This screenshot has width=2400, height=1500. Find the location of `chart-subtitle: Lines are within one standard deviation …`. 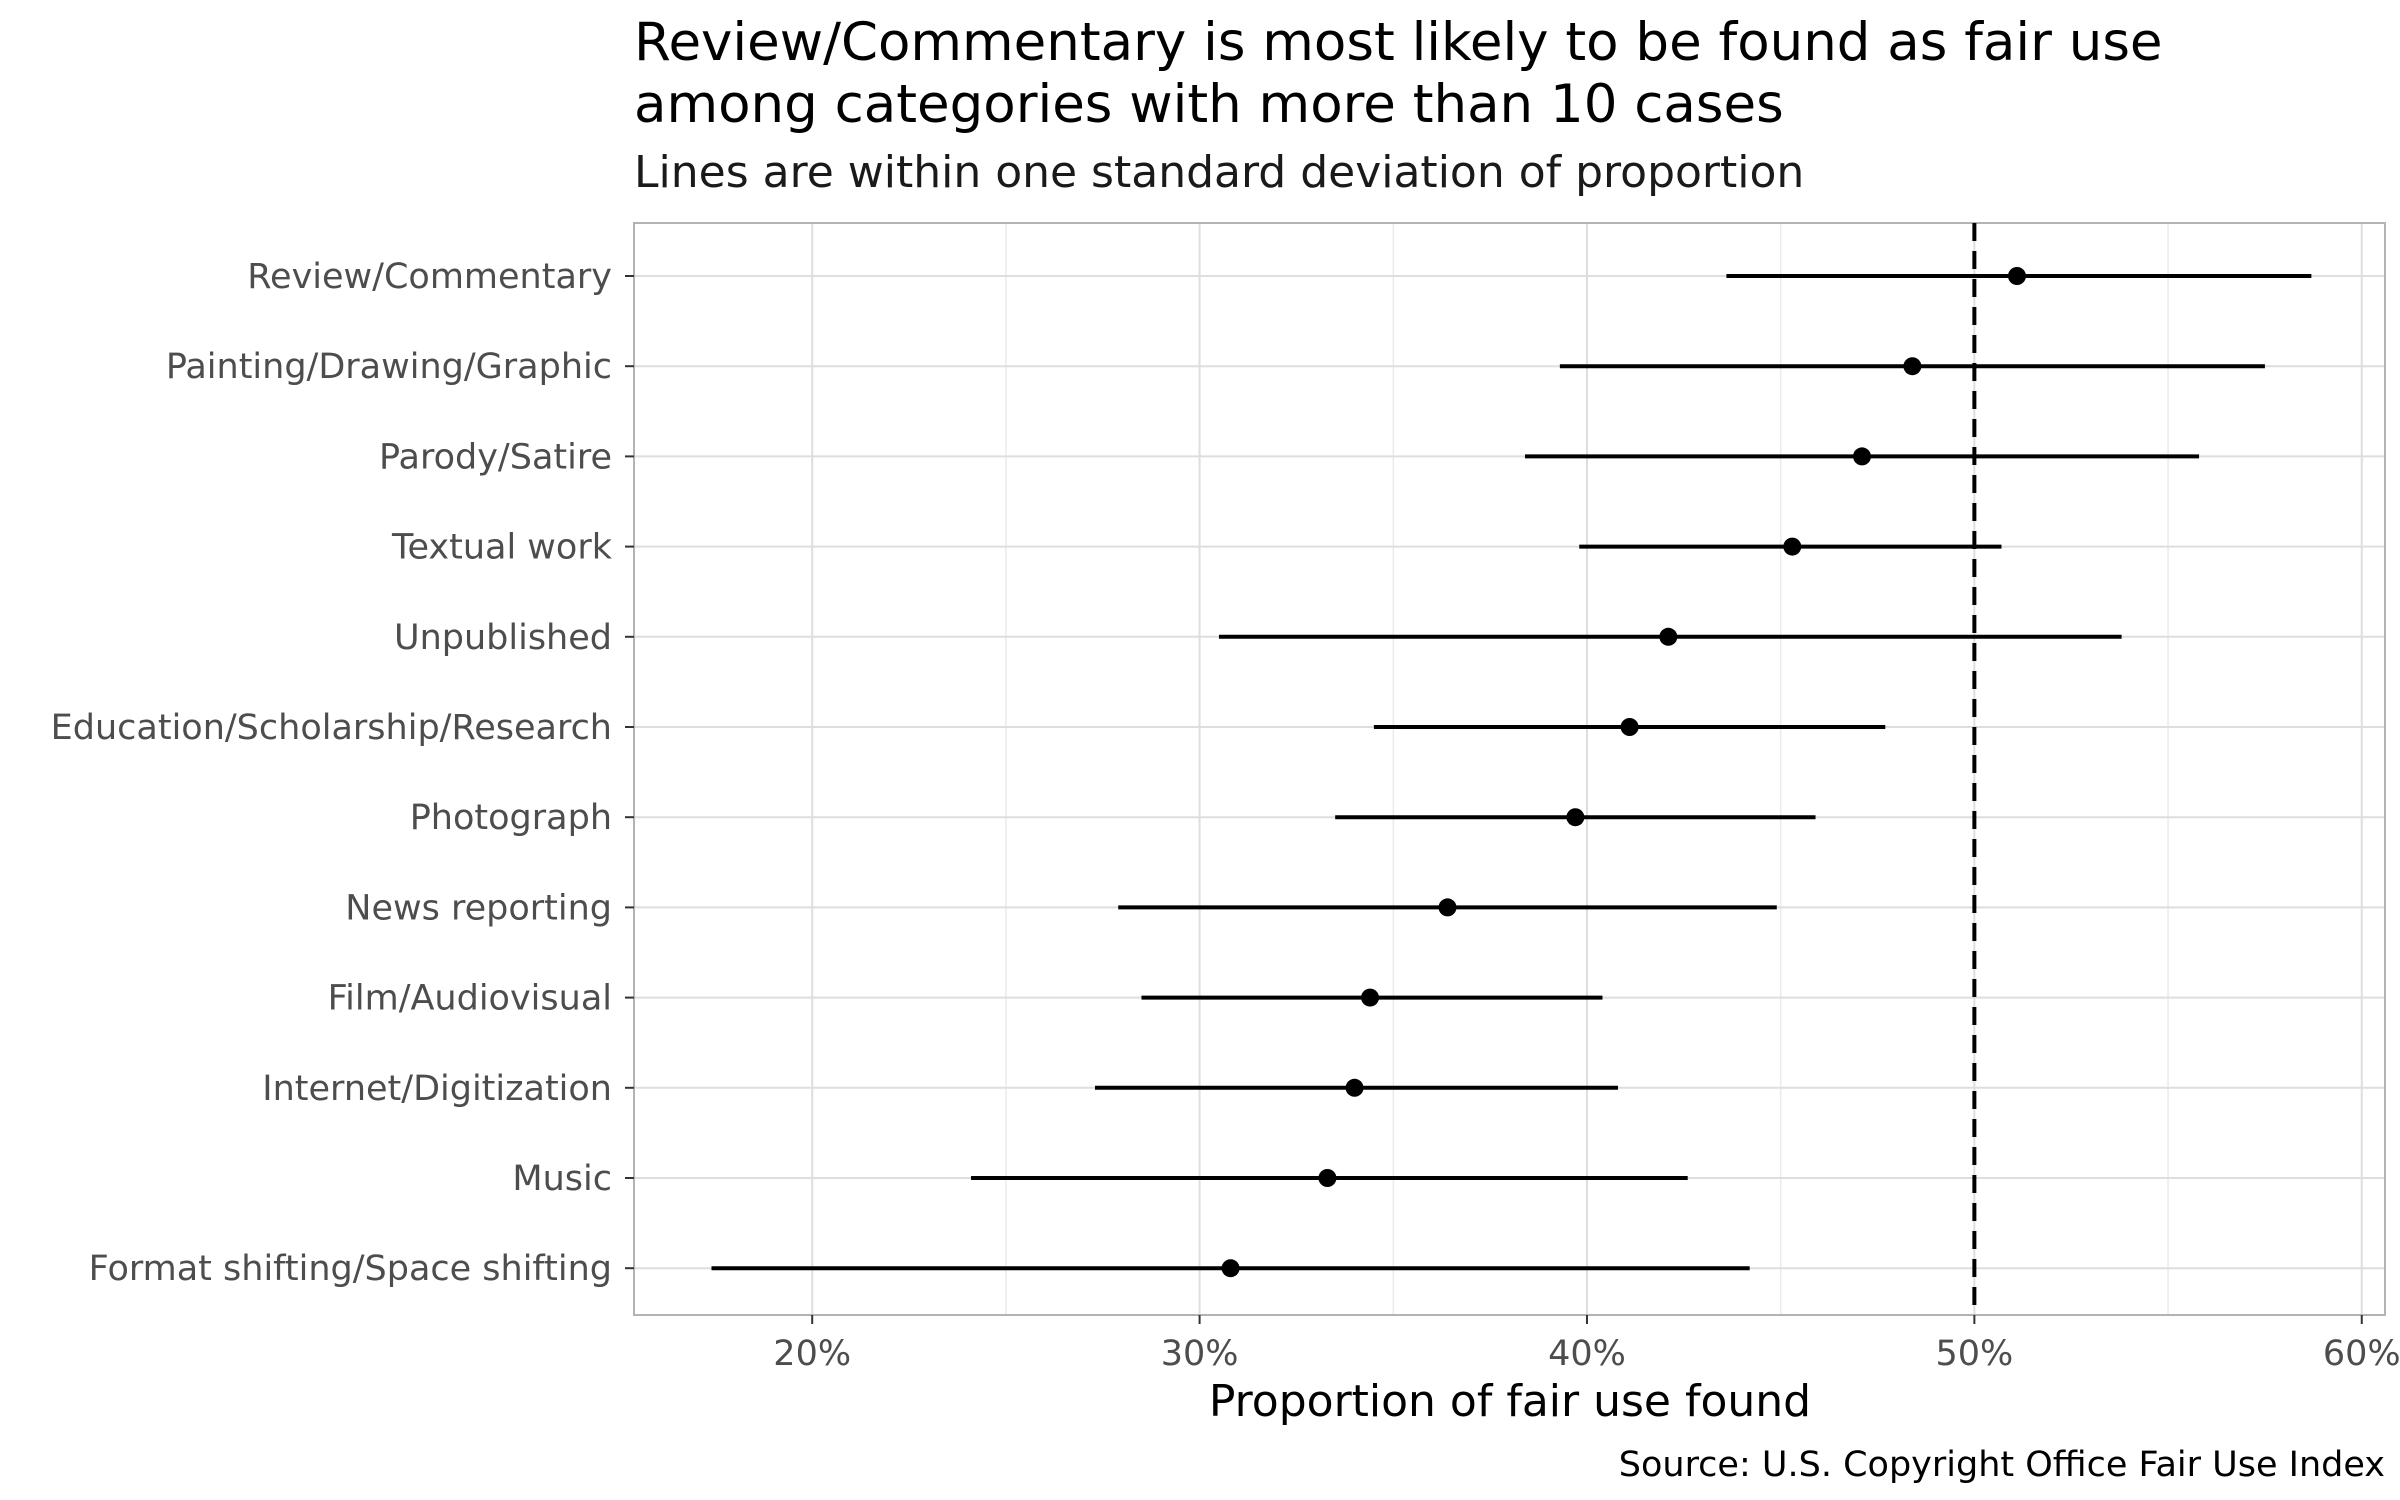

chart-subtitle: Lines are within one standard deviation … is located at coordinates (1219, 172).